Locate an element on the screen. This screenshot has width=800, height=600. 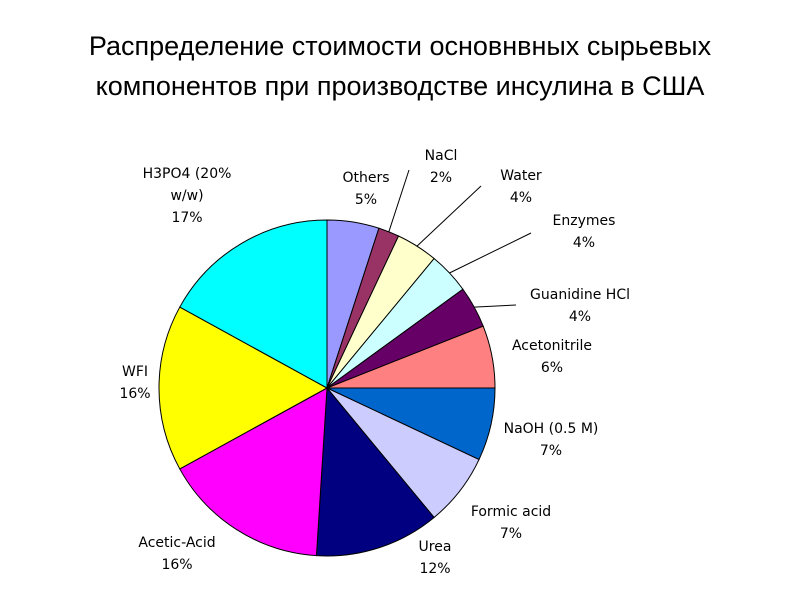
slice-label-9: Acetic-Acid 16% is located at coordinates (176, 554).